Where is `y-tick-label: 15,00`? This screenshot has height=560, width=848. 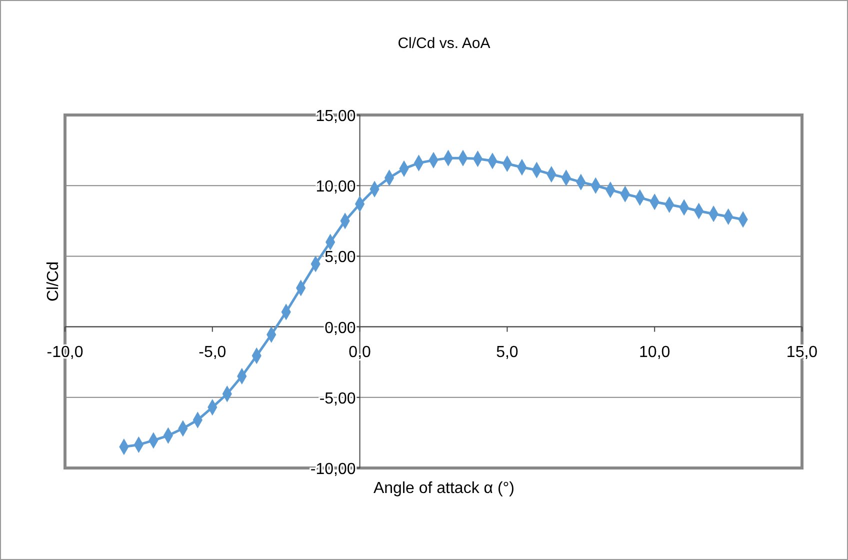
y-tick-label: 15,00 is located at coordinates (336, 116).